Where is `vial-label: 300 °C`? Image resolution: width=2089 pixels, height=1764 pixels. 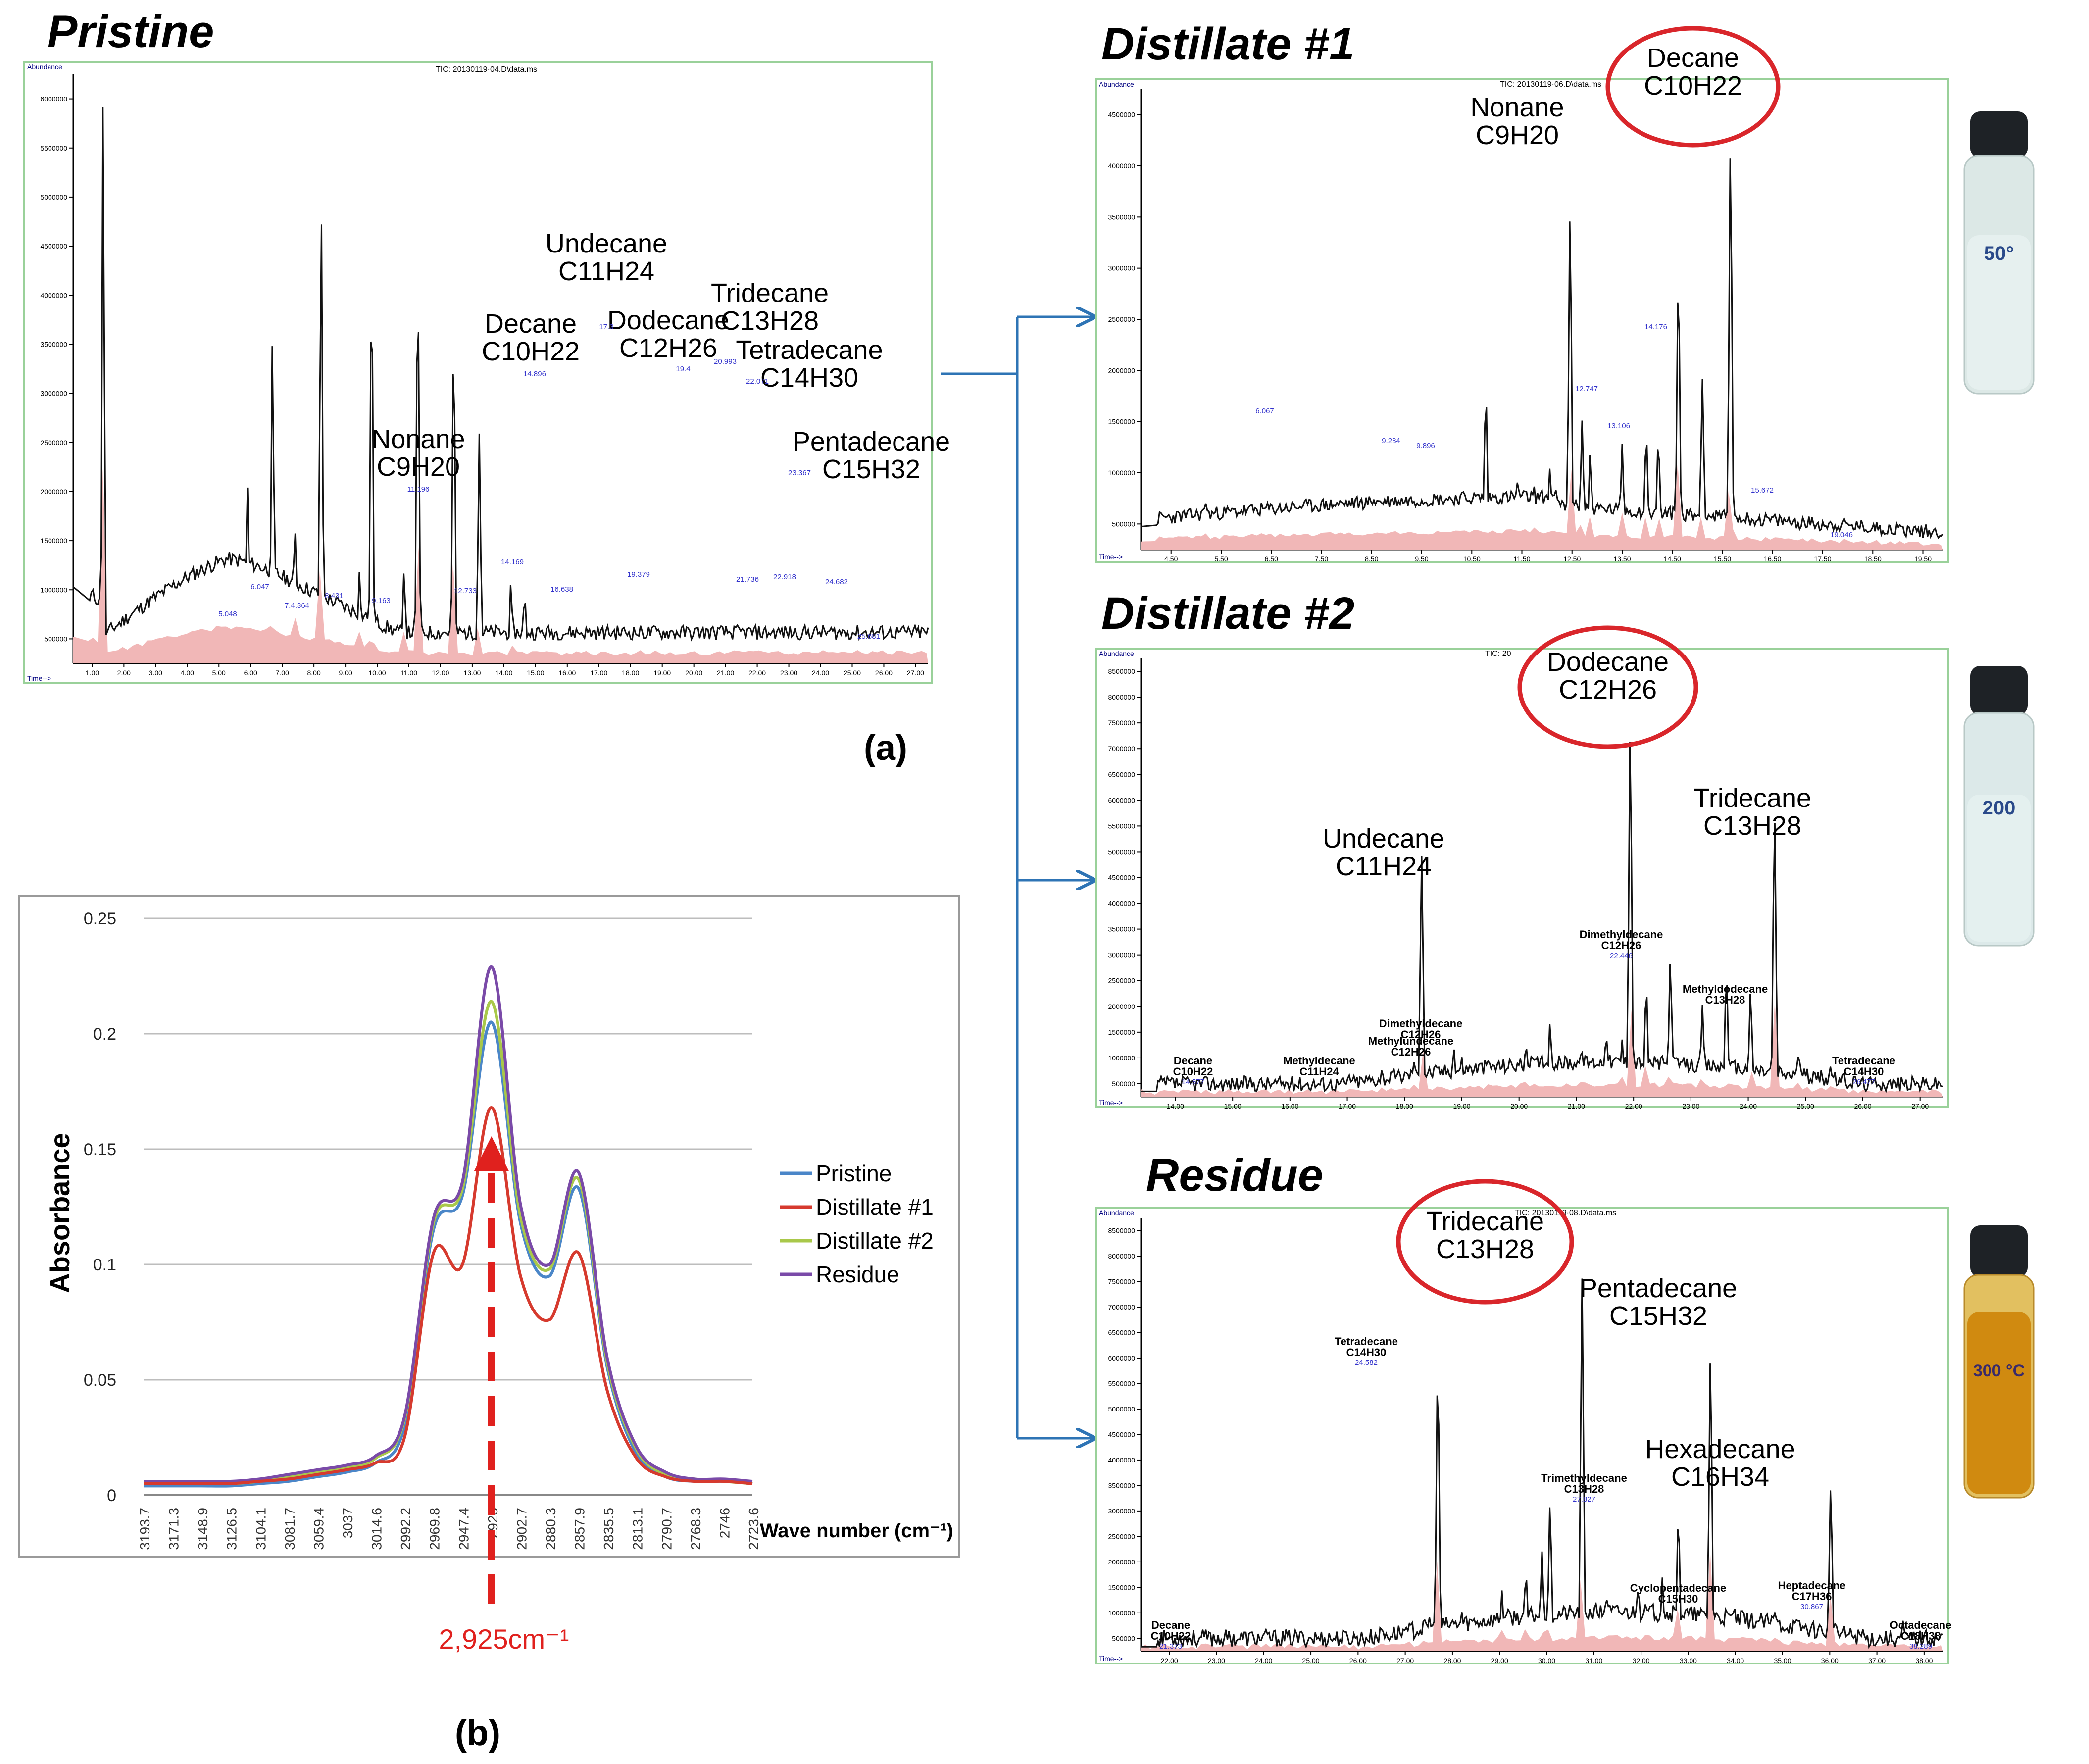 vial-label: 300 °C is located at coordinates (1999, 1370).